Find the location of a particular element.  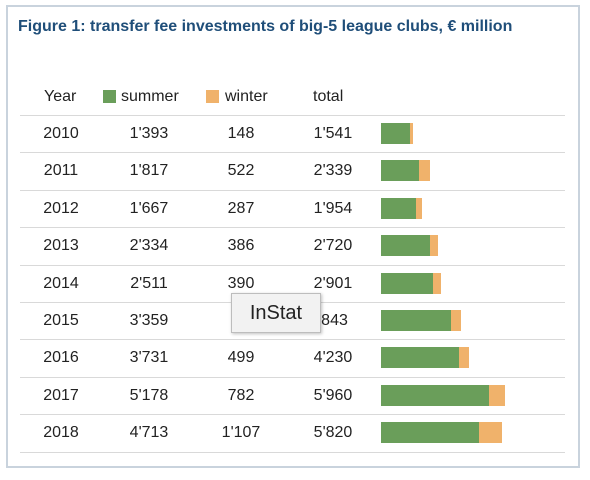

cell-total: 1'954 is located at coordinates (333, 208).